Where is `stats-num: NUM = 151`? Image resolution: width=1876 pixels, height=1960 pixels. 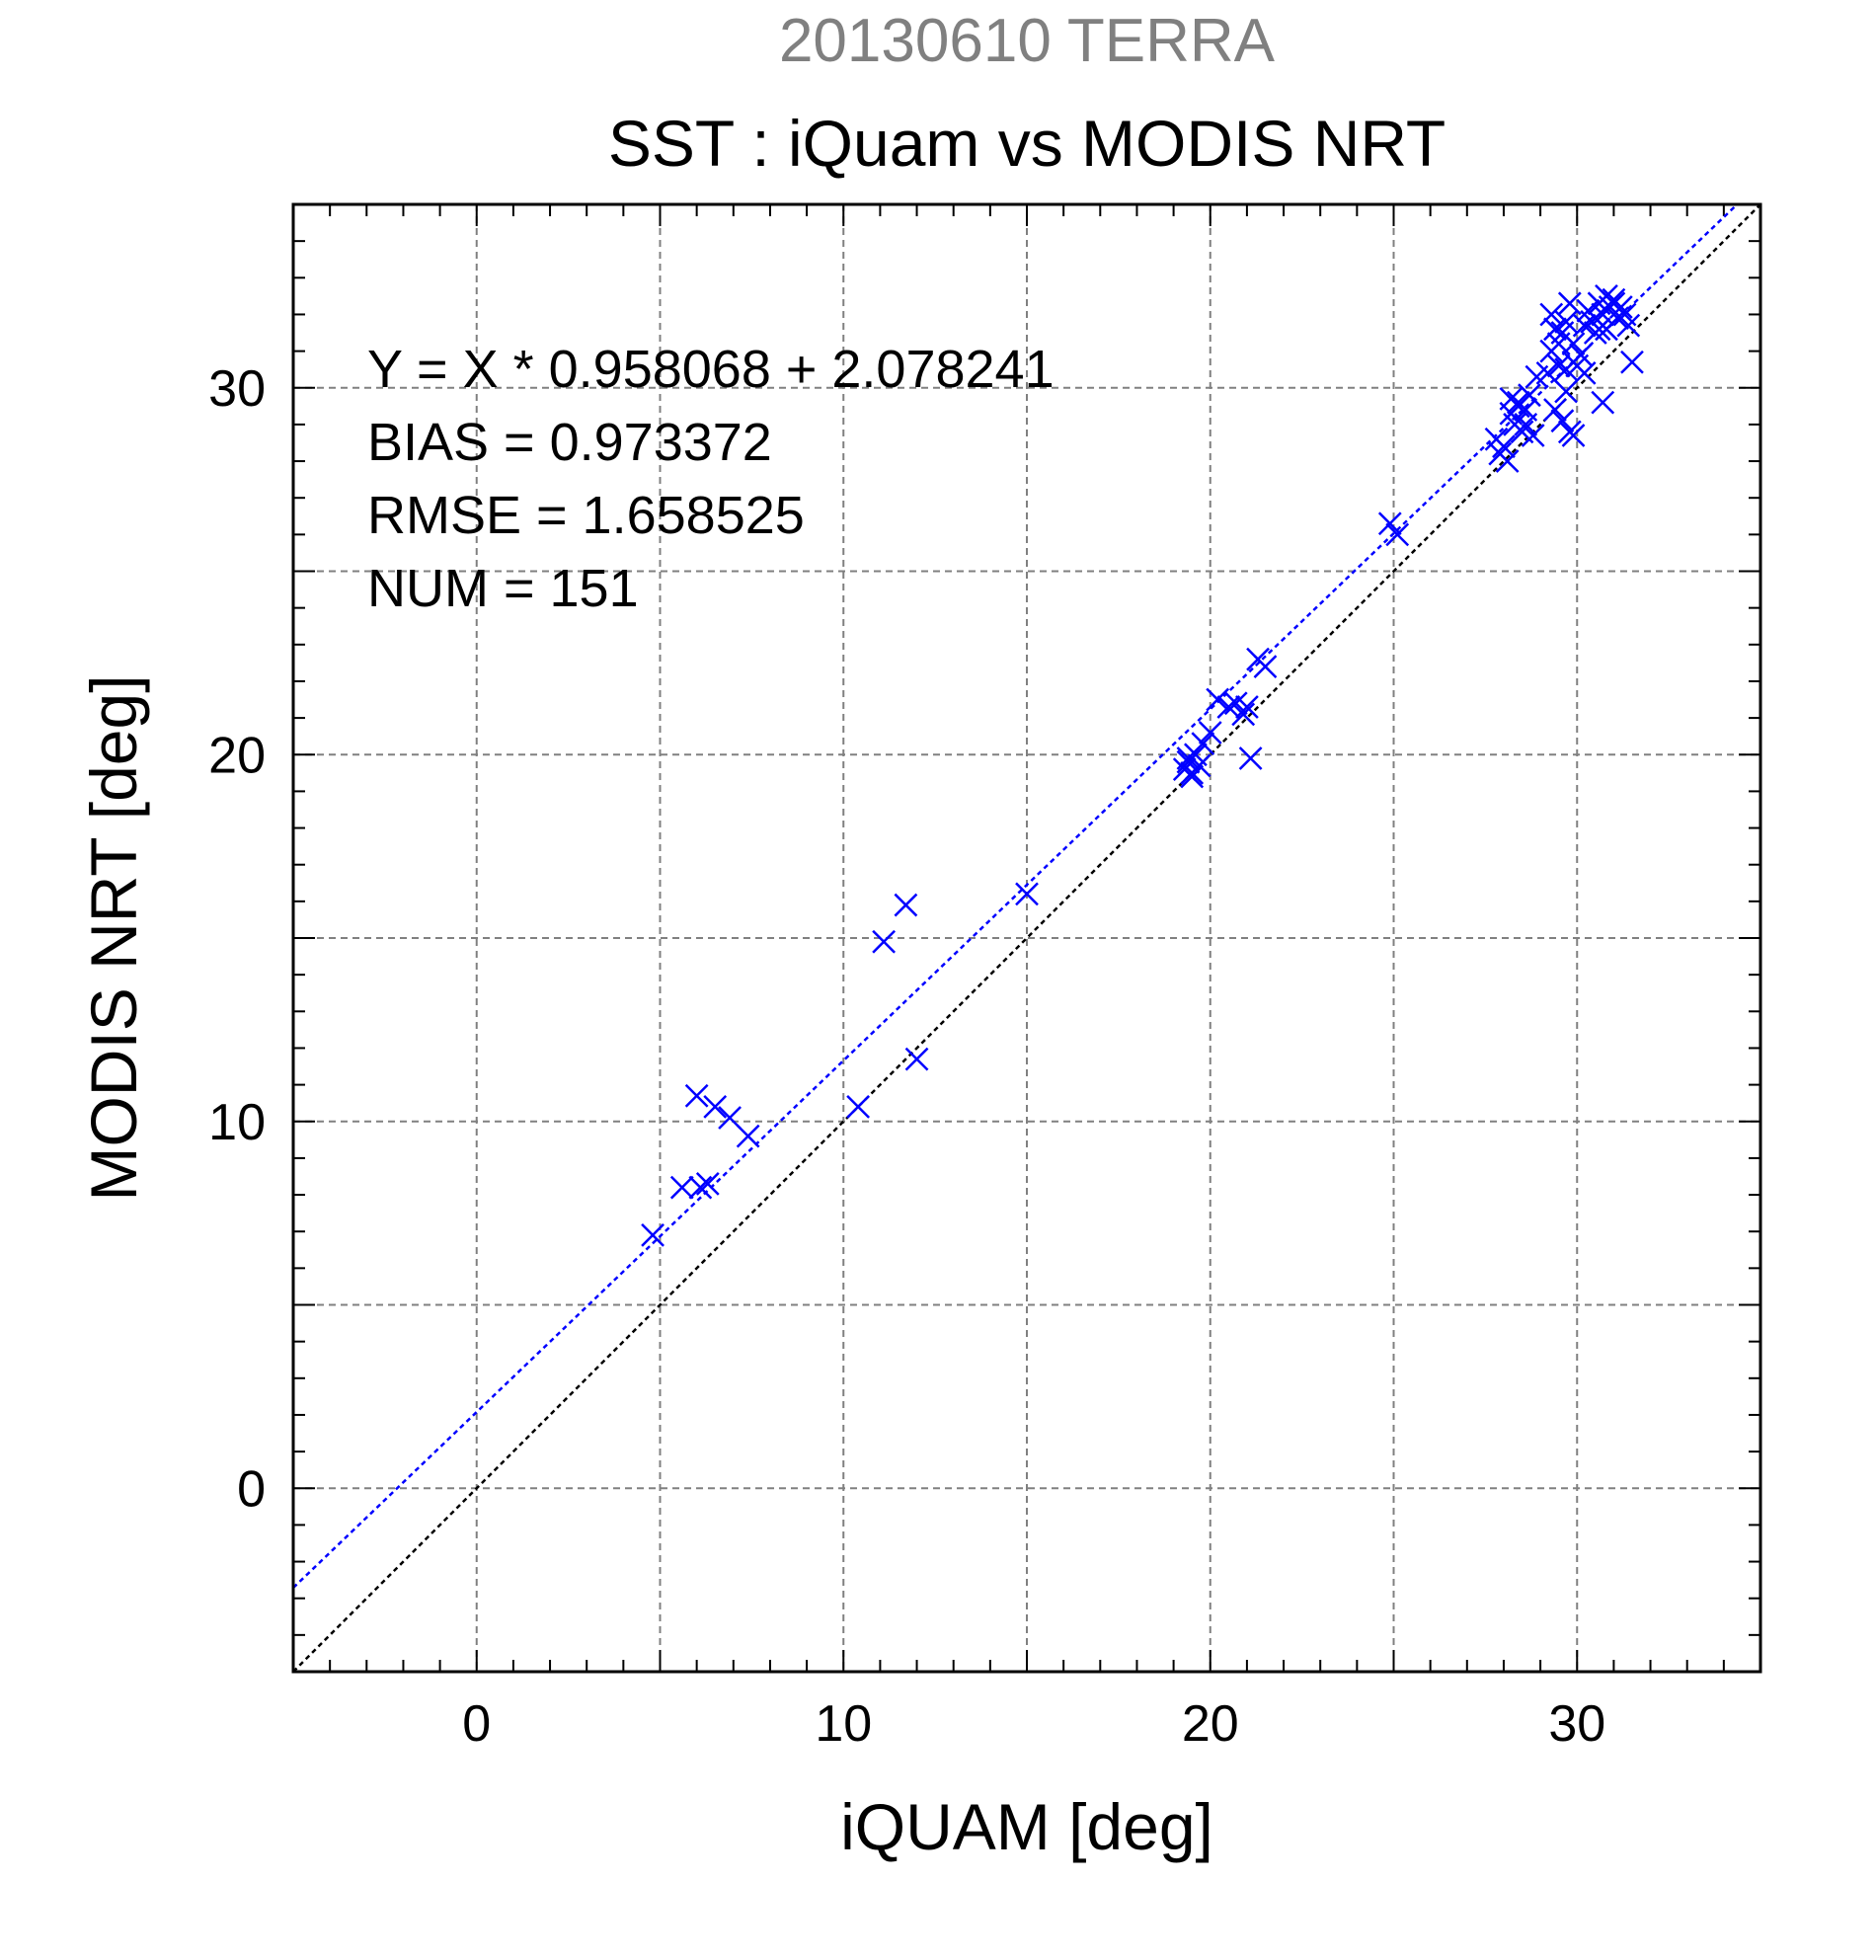 stats-num: NUM = 151 is located at coordinates (503, 588).